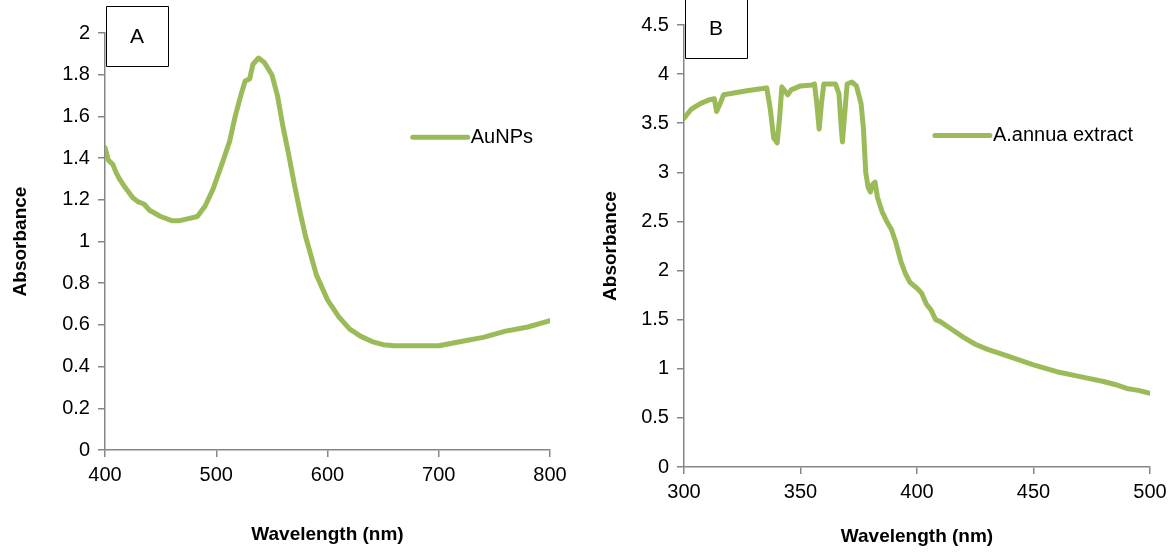 The height and width of the screenshot is (554, 1174). What do you see at coordinates (800, 490) in the screenshot?
I see `x-tick-label: 350` at bounding box center [800, 490].